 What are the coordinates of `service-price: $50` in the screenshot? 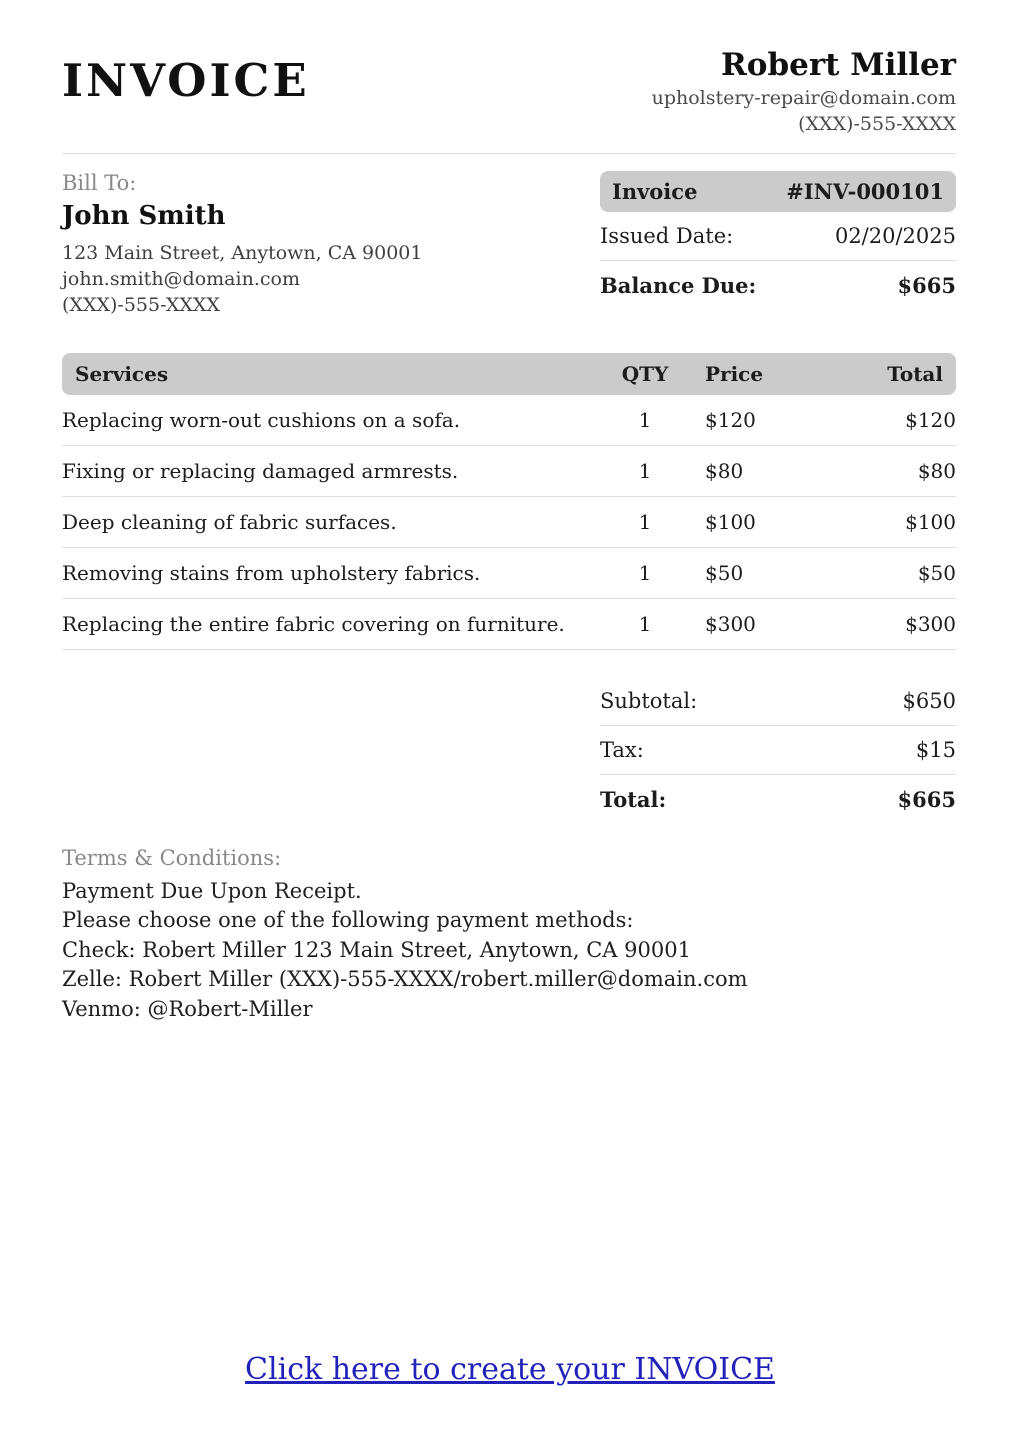 It's located at (724, 572).